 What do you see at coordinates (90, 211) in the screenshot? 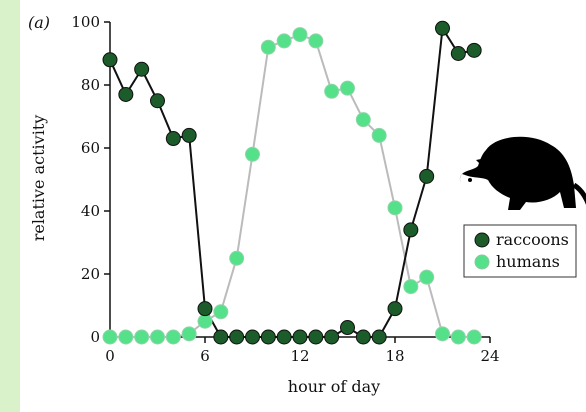
I see `y-tick-label: 40` at bounding box center [90, 211].